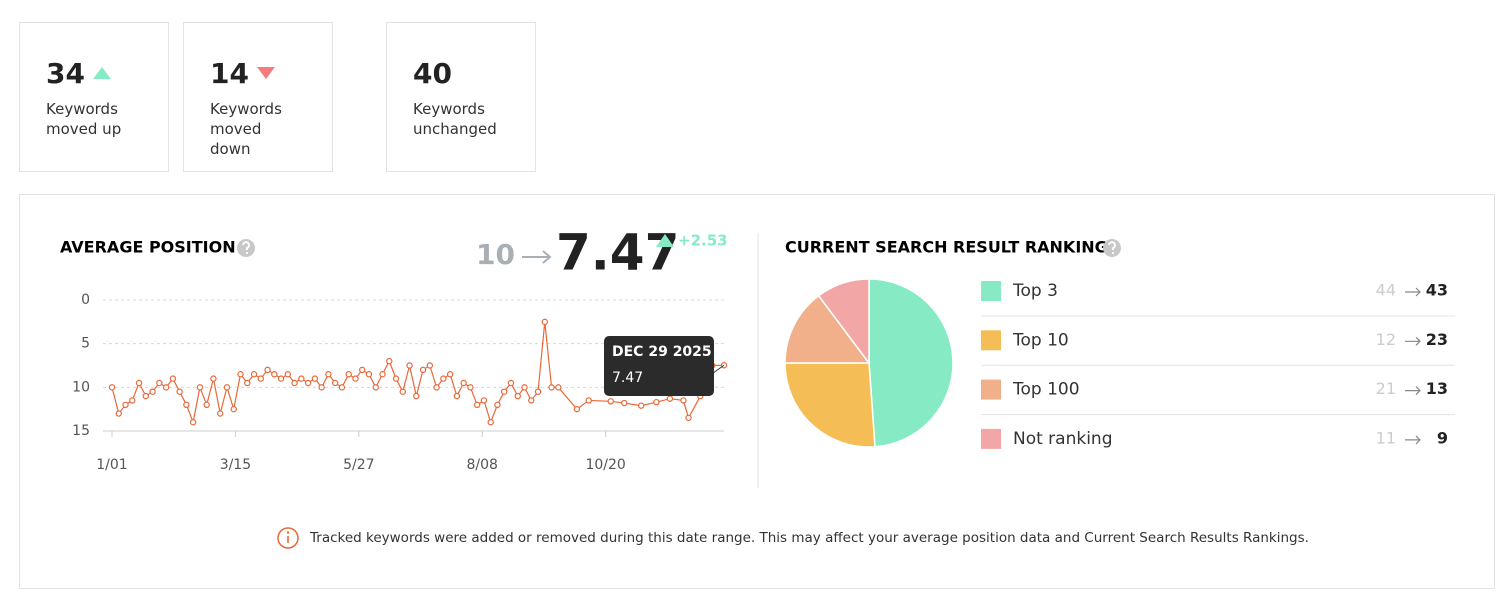 The width and height of the screenshot is (1509, 603). I want to click on tooltip-box, so click(659, 366).